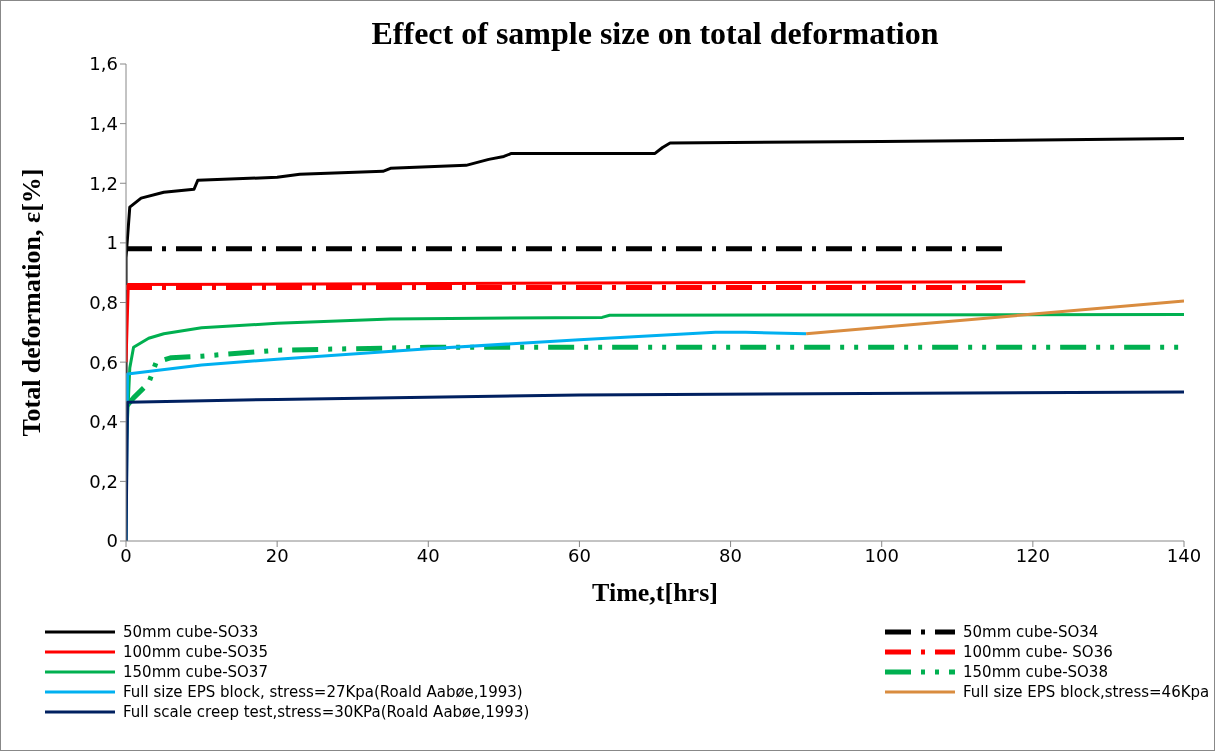 The image size is (1215, 751). I want to click on y-tick-label: 0,2, so click(103, 481).